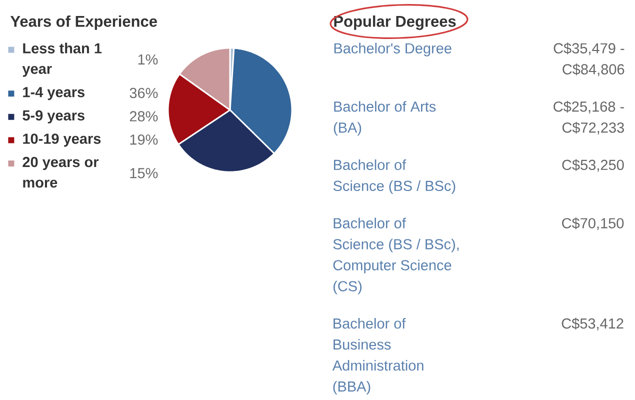 This screenshot has width=635, height=400. Describe the element at coordinates (144, 93) in the screenshot. I see `data-label: 36%` at that location.